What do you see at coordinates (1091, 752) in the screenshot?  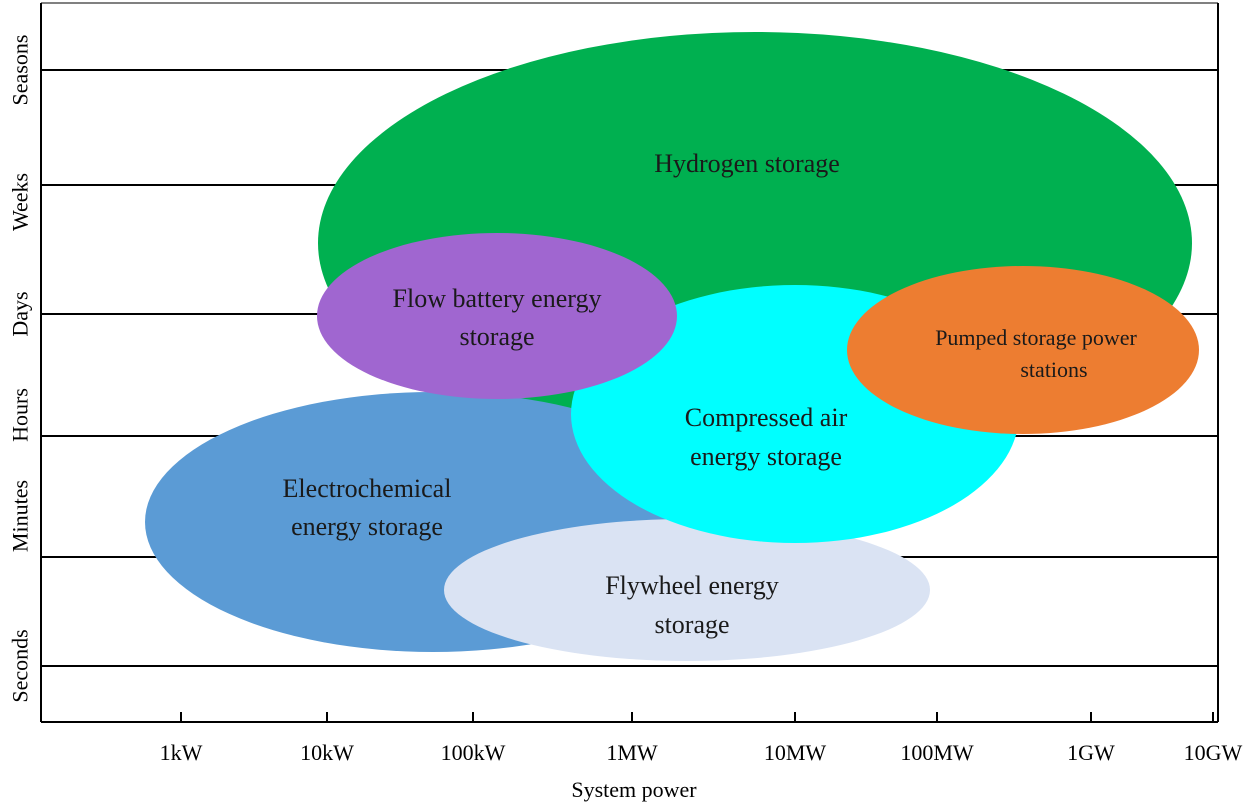 I see `x-tick-label: 1GW` at bounding box center [1091, 752].